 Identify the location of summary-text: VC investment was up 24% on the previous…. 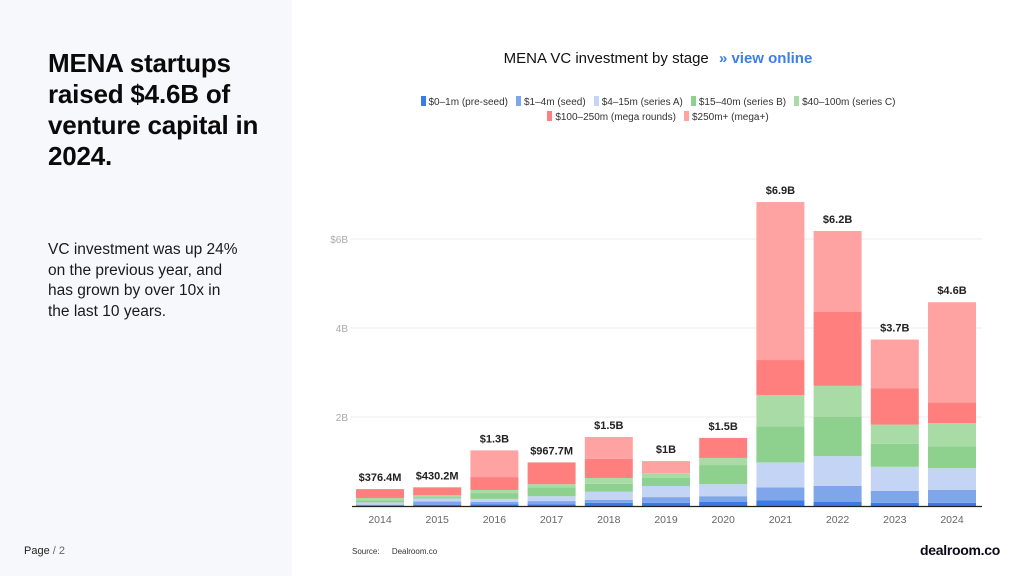
(143, 280).